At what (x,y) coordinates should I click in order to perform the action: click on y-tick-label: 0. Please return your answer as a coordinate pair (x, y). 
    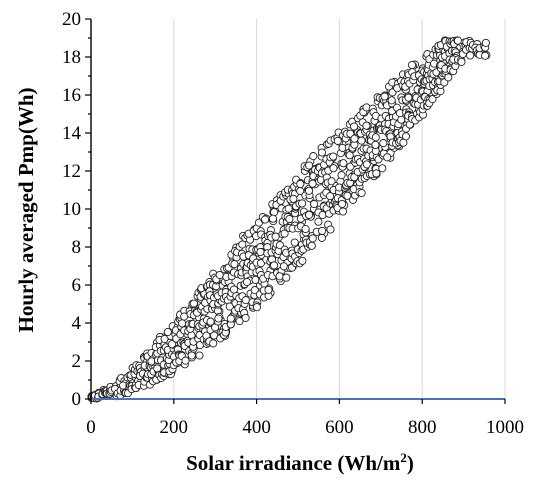
    Looking at the image, I should click on (77, 399).